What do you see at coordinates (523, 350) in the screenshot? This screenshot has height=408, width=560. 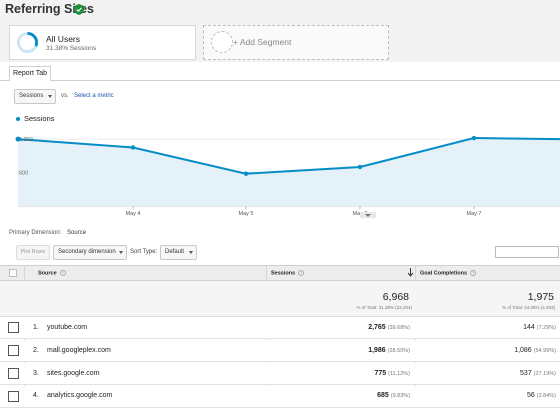 I see `row-goal-value: 1,086` at bounding box center [523, 350].